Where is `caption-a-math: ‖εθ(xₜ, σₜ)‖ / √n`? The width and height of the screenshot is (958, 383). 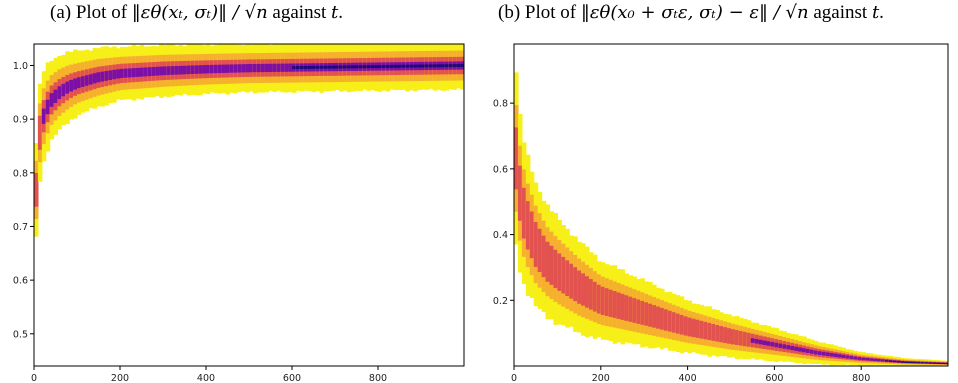
caption-a-math: ‖εθ(xₜ, σₜ)‖ / √n is located at coordinates (199, 12).